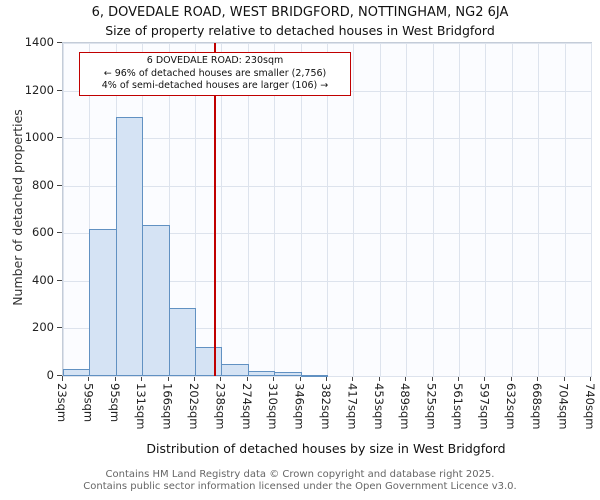 Image resolution: width=600 pixels, height=500 pixels. I want to click on property-size-marker-line, so click(215, 209).